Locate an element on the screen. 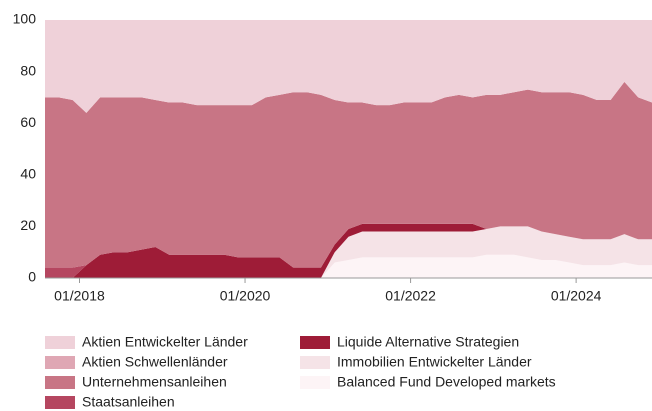  legend-label: Aktien Schwellenländer is located at coordinates (155, 362).